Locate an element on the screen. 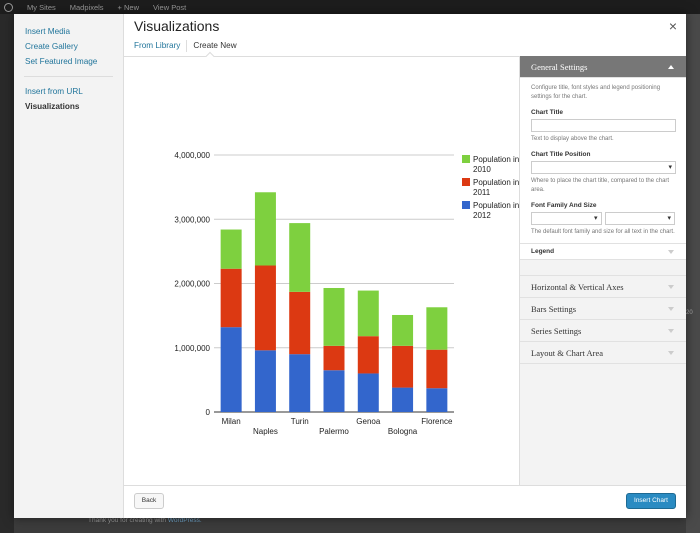  router-tabs: From Library Create New is located at coordinates (188, 46).